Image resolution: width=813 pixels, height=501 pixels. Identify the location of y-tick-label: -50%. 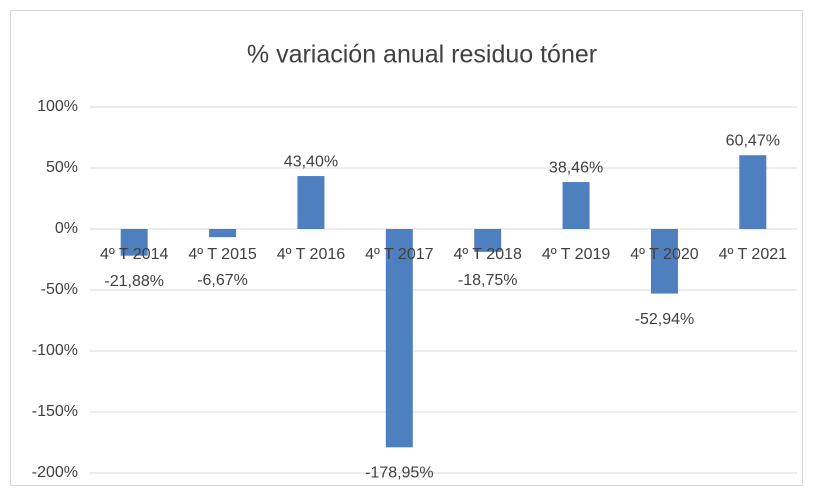
(59, 289).